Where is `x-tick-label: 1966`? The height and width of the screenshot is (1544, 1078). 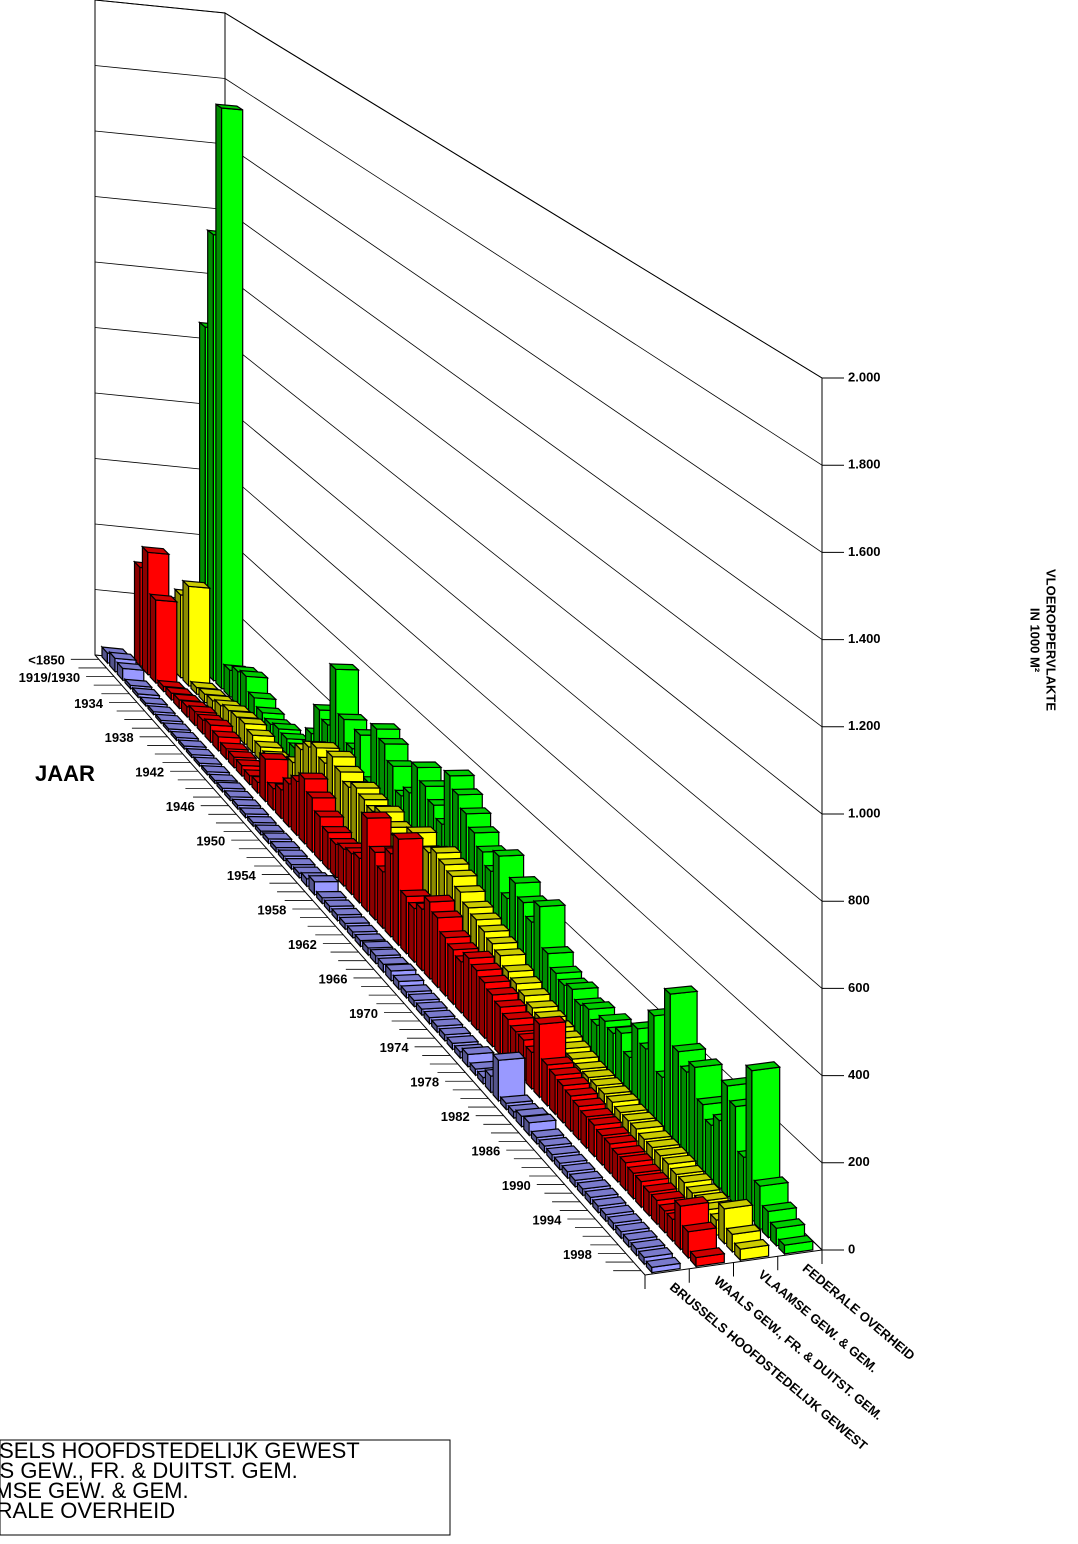 x-tick-label: 1966 is located at coordinates (333, 978).